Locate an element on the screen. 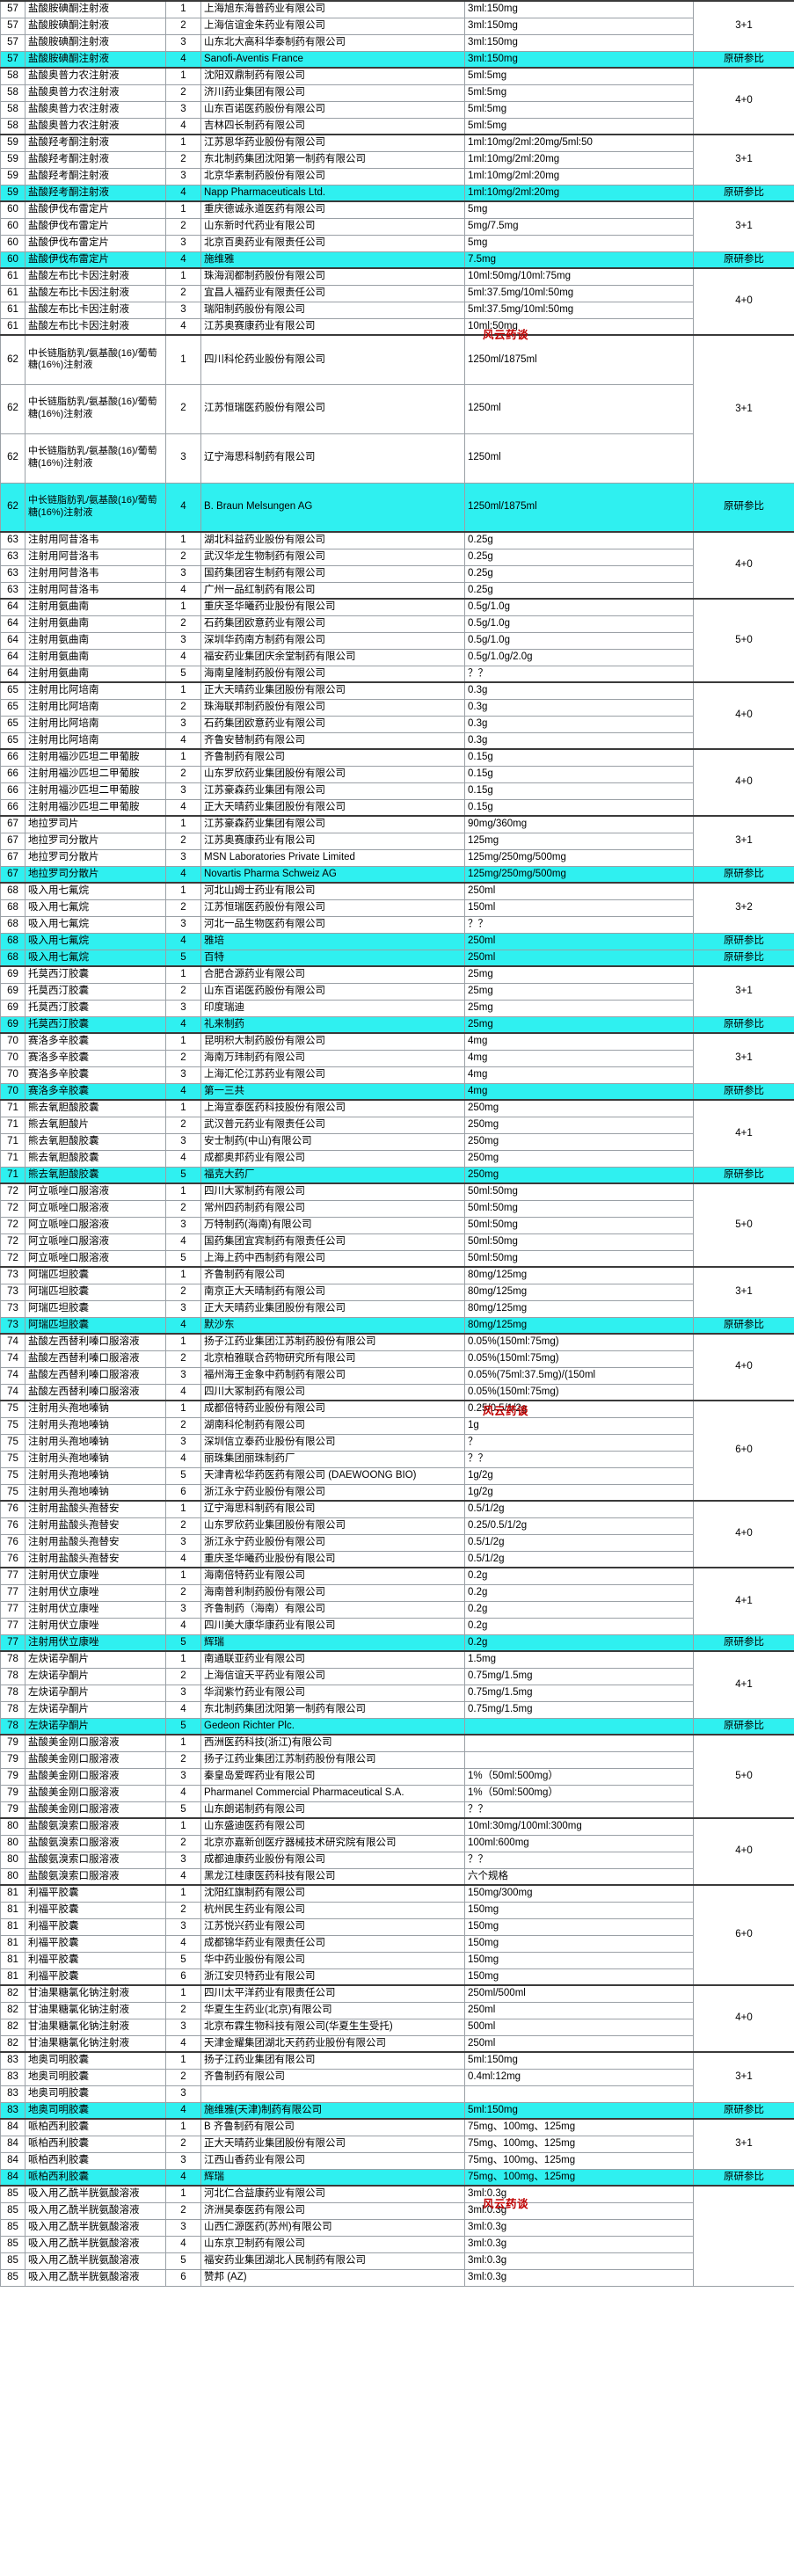  cell-company: 天津青松华药医药有限公司 (DAEWOONG BIO) is located at coordinates (332, 1475).